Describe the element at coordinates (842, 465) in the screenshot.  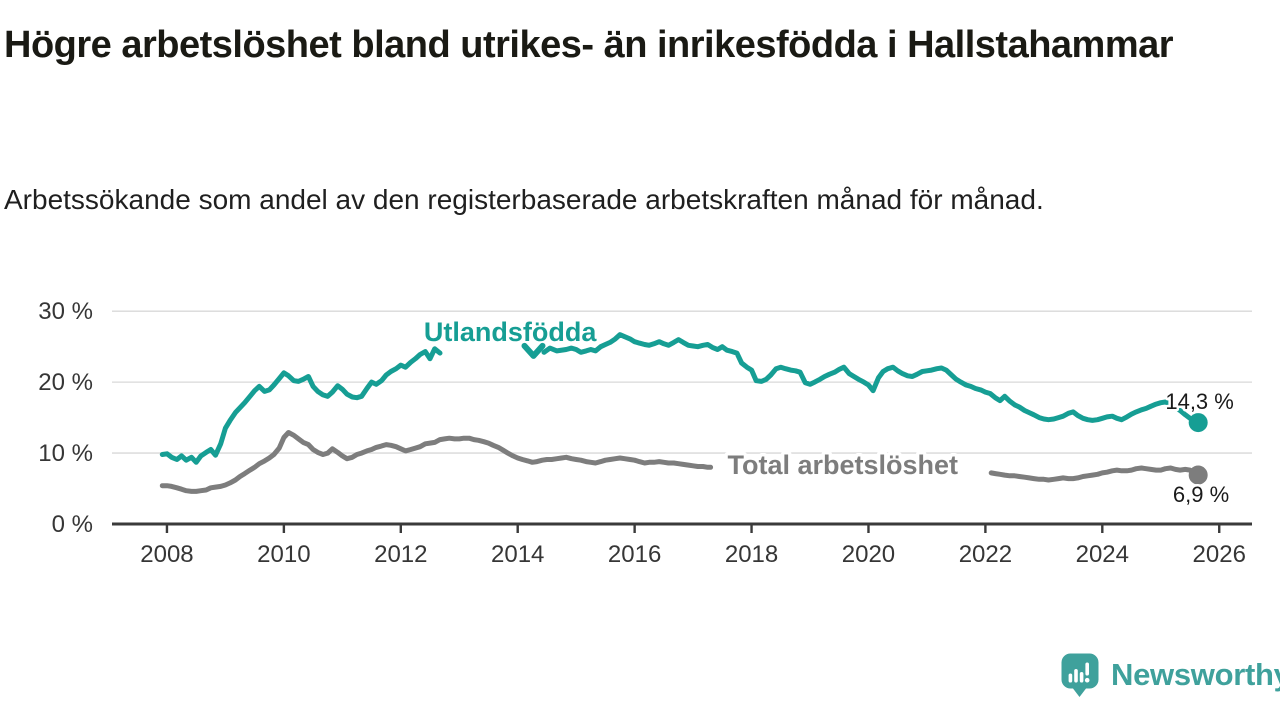
I see `series-label: Total arbetslöshet` at that location.